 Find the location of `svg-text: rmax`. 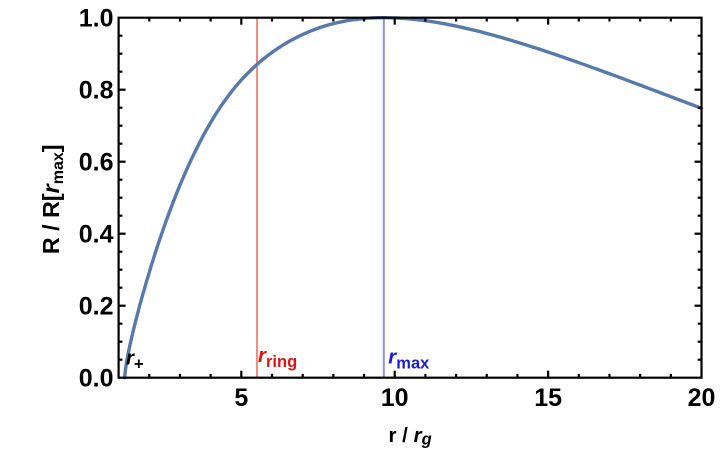

svg-text: rmax is located at coordinates (409, 359).